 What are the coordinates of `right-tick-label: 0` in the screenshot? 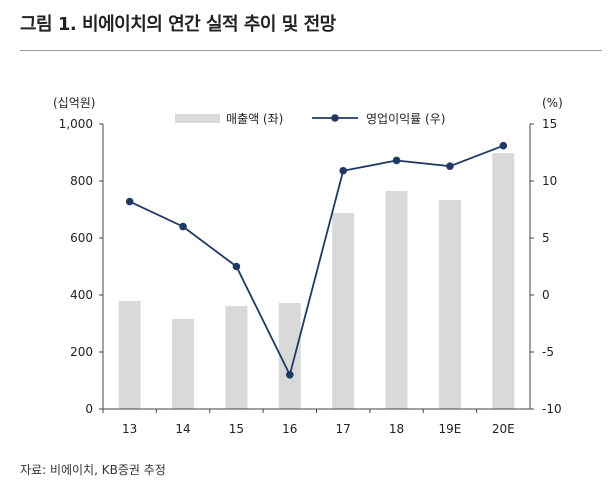 It's located at (546, 295).